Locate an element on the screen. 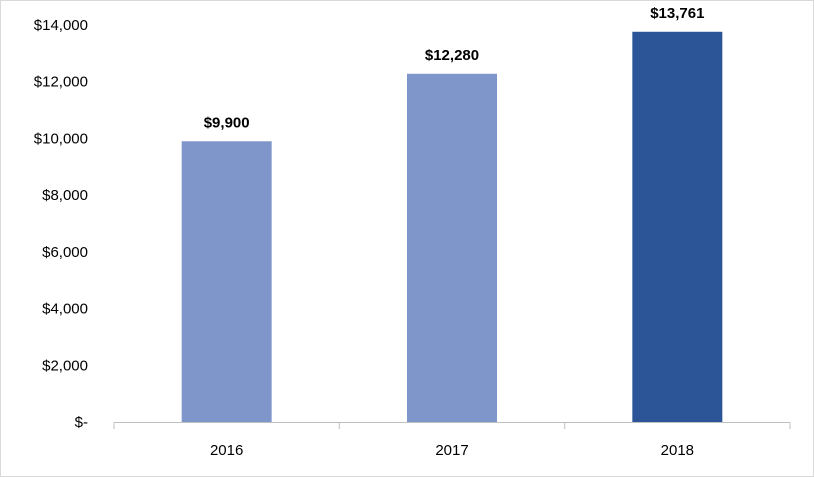  data-label: $12,280 is located at coordinates (452, 55).